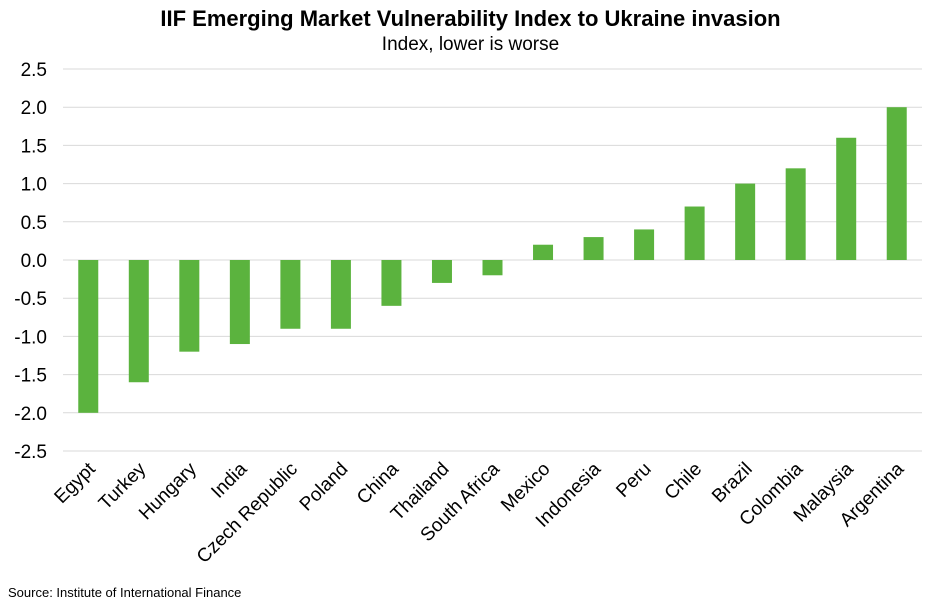 Image resolution: width=941 pixels, height=606 pixels. I want to click on y-tick-label: -1.5, so click(30, 376).